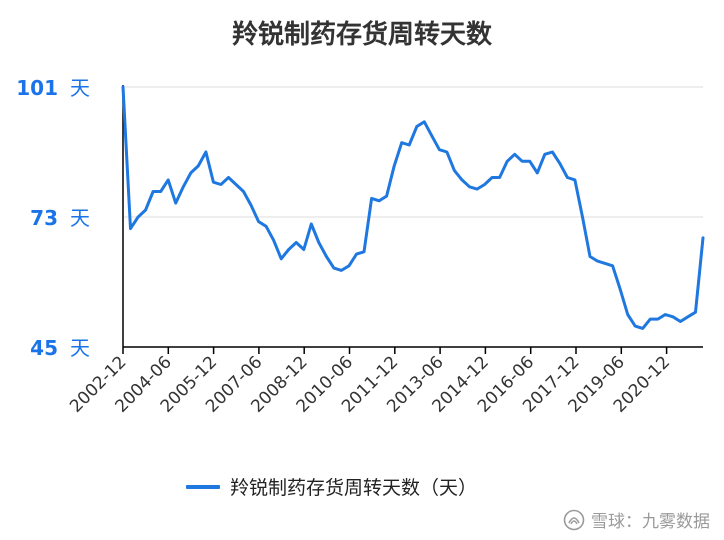 The height and width of the screenshot is (540, 724). I want to click on legend-label: 羚锐制药存货周转天数（天）, so click(354, 488).